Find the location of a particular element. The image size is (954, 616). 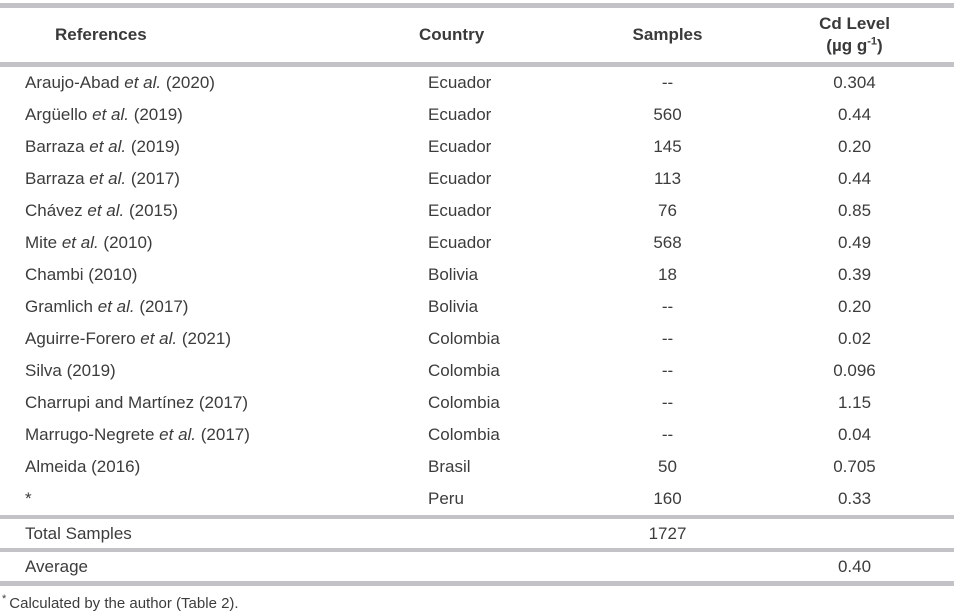

reference-cell: Charrupi and Martínez (2017) is located at coordinates (197, 403).